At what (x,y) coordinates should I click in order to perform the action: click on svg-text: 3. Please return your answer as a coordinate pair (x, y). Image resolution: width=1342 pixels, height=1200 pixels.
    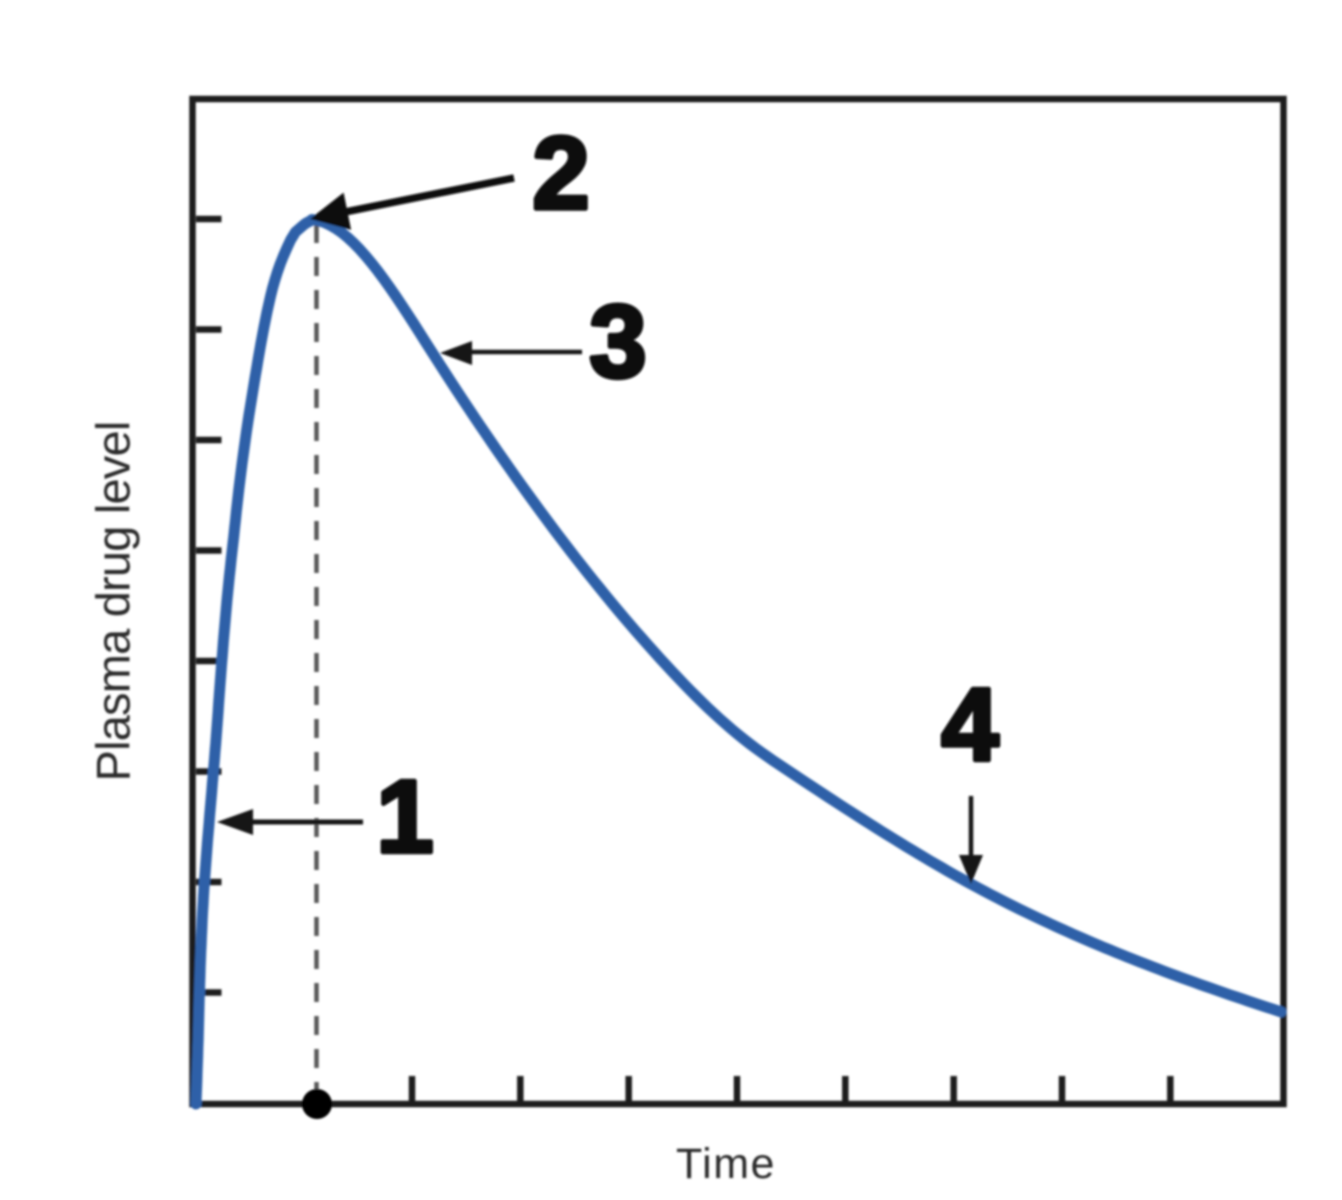
    Looking at the image, I should click on (617, 341).